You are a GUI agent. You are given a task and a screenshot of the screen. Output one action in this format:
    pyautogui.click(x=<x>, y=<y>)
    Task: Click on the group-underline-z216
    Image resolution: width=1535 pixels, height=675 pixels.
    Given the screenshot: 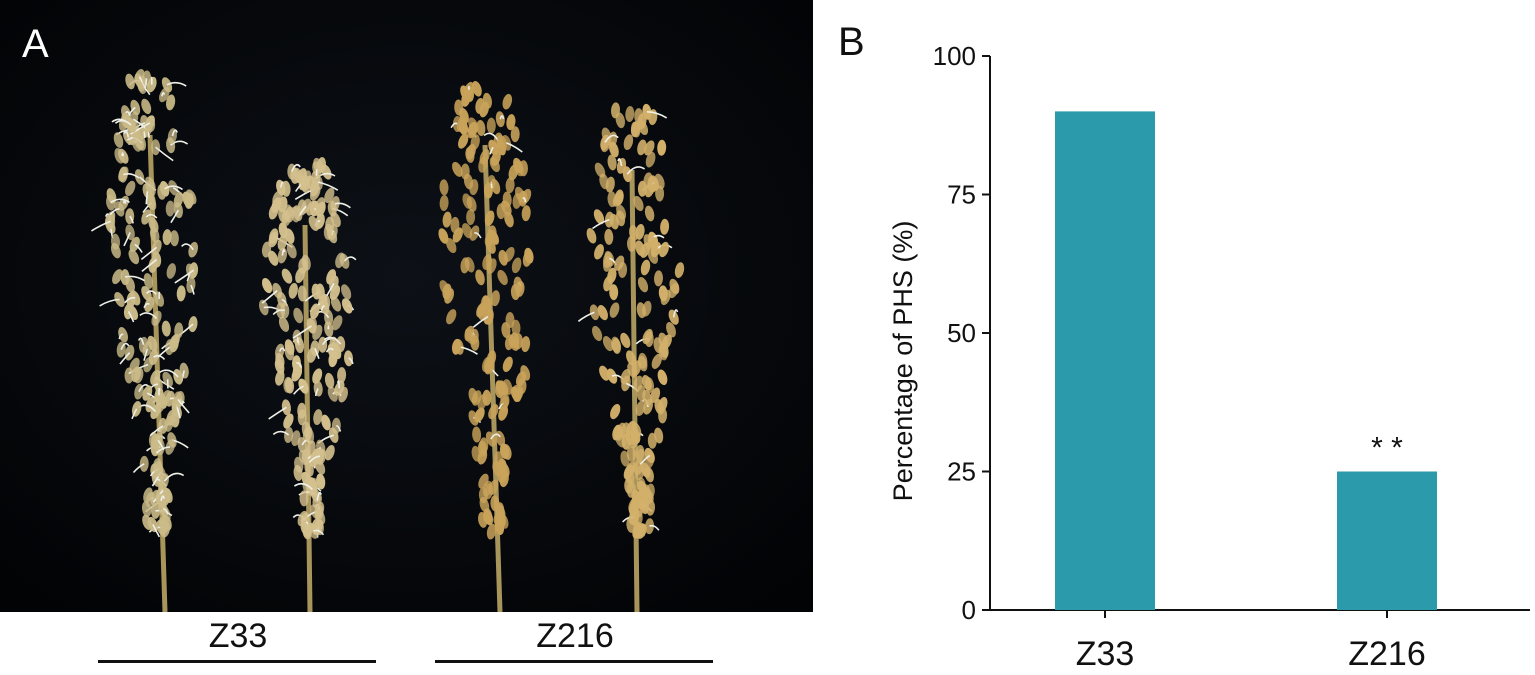 What is the action you would take?
    pyautogui.click(x=574, y=661)
    